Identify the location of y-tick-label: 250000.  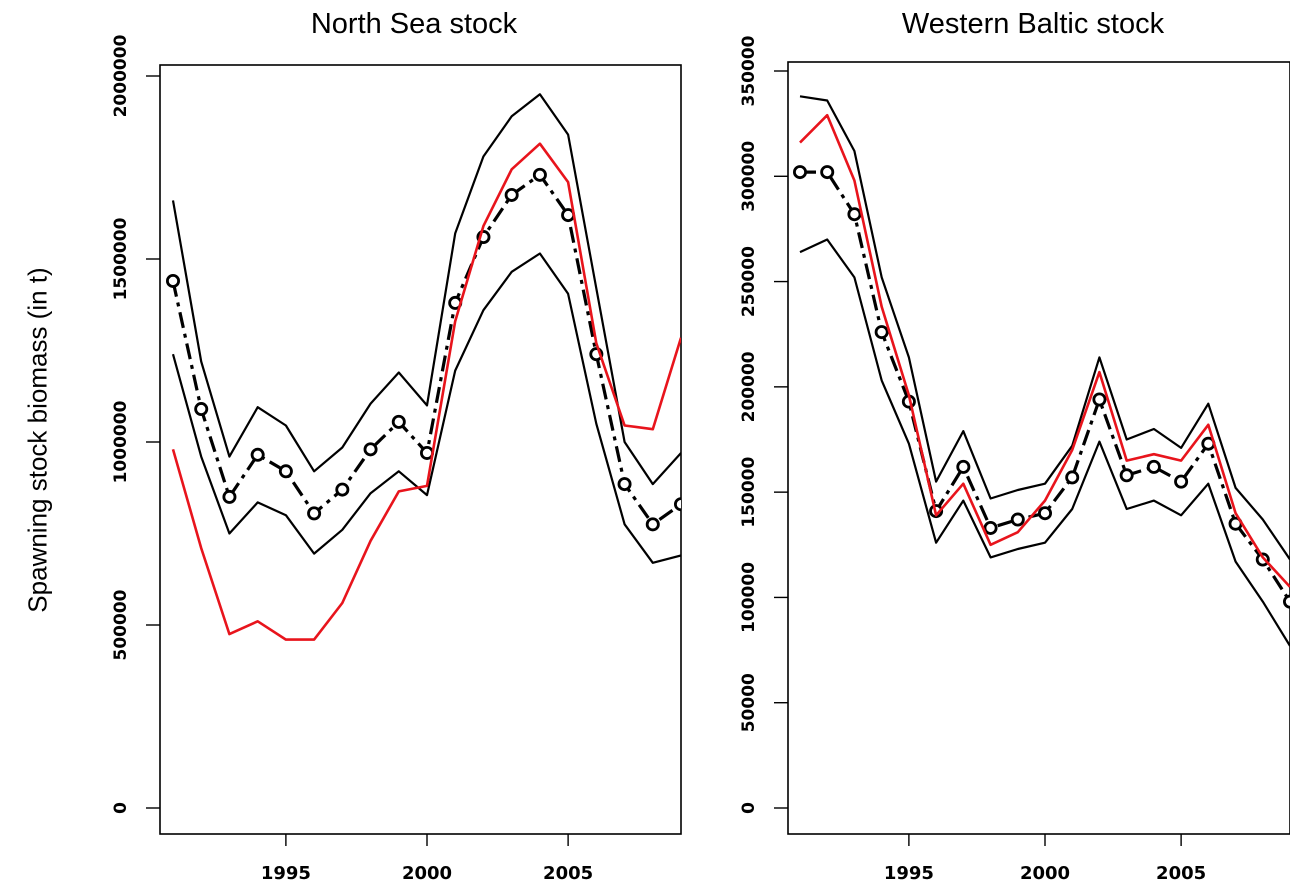
(749, 281).